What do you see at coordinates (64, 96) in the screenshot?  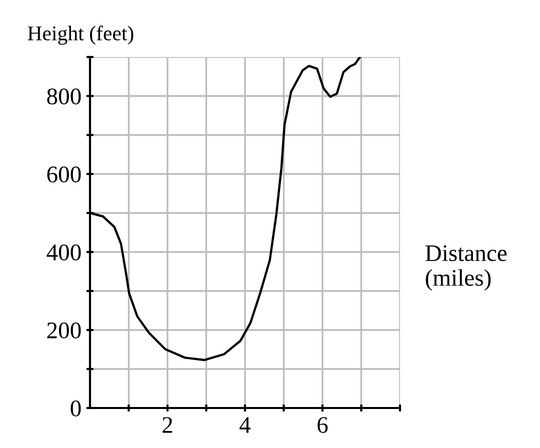 I see `y-tick-label: 800` at bounding box center [64, 96].